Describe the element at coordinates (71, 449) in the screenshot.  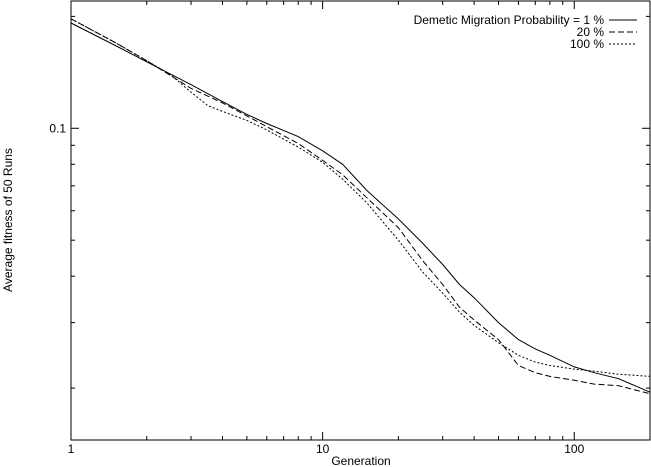
I see `x-tick-label: 1` at that location.